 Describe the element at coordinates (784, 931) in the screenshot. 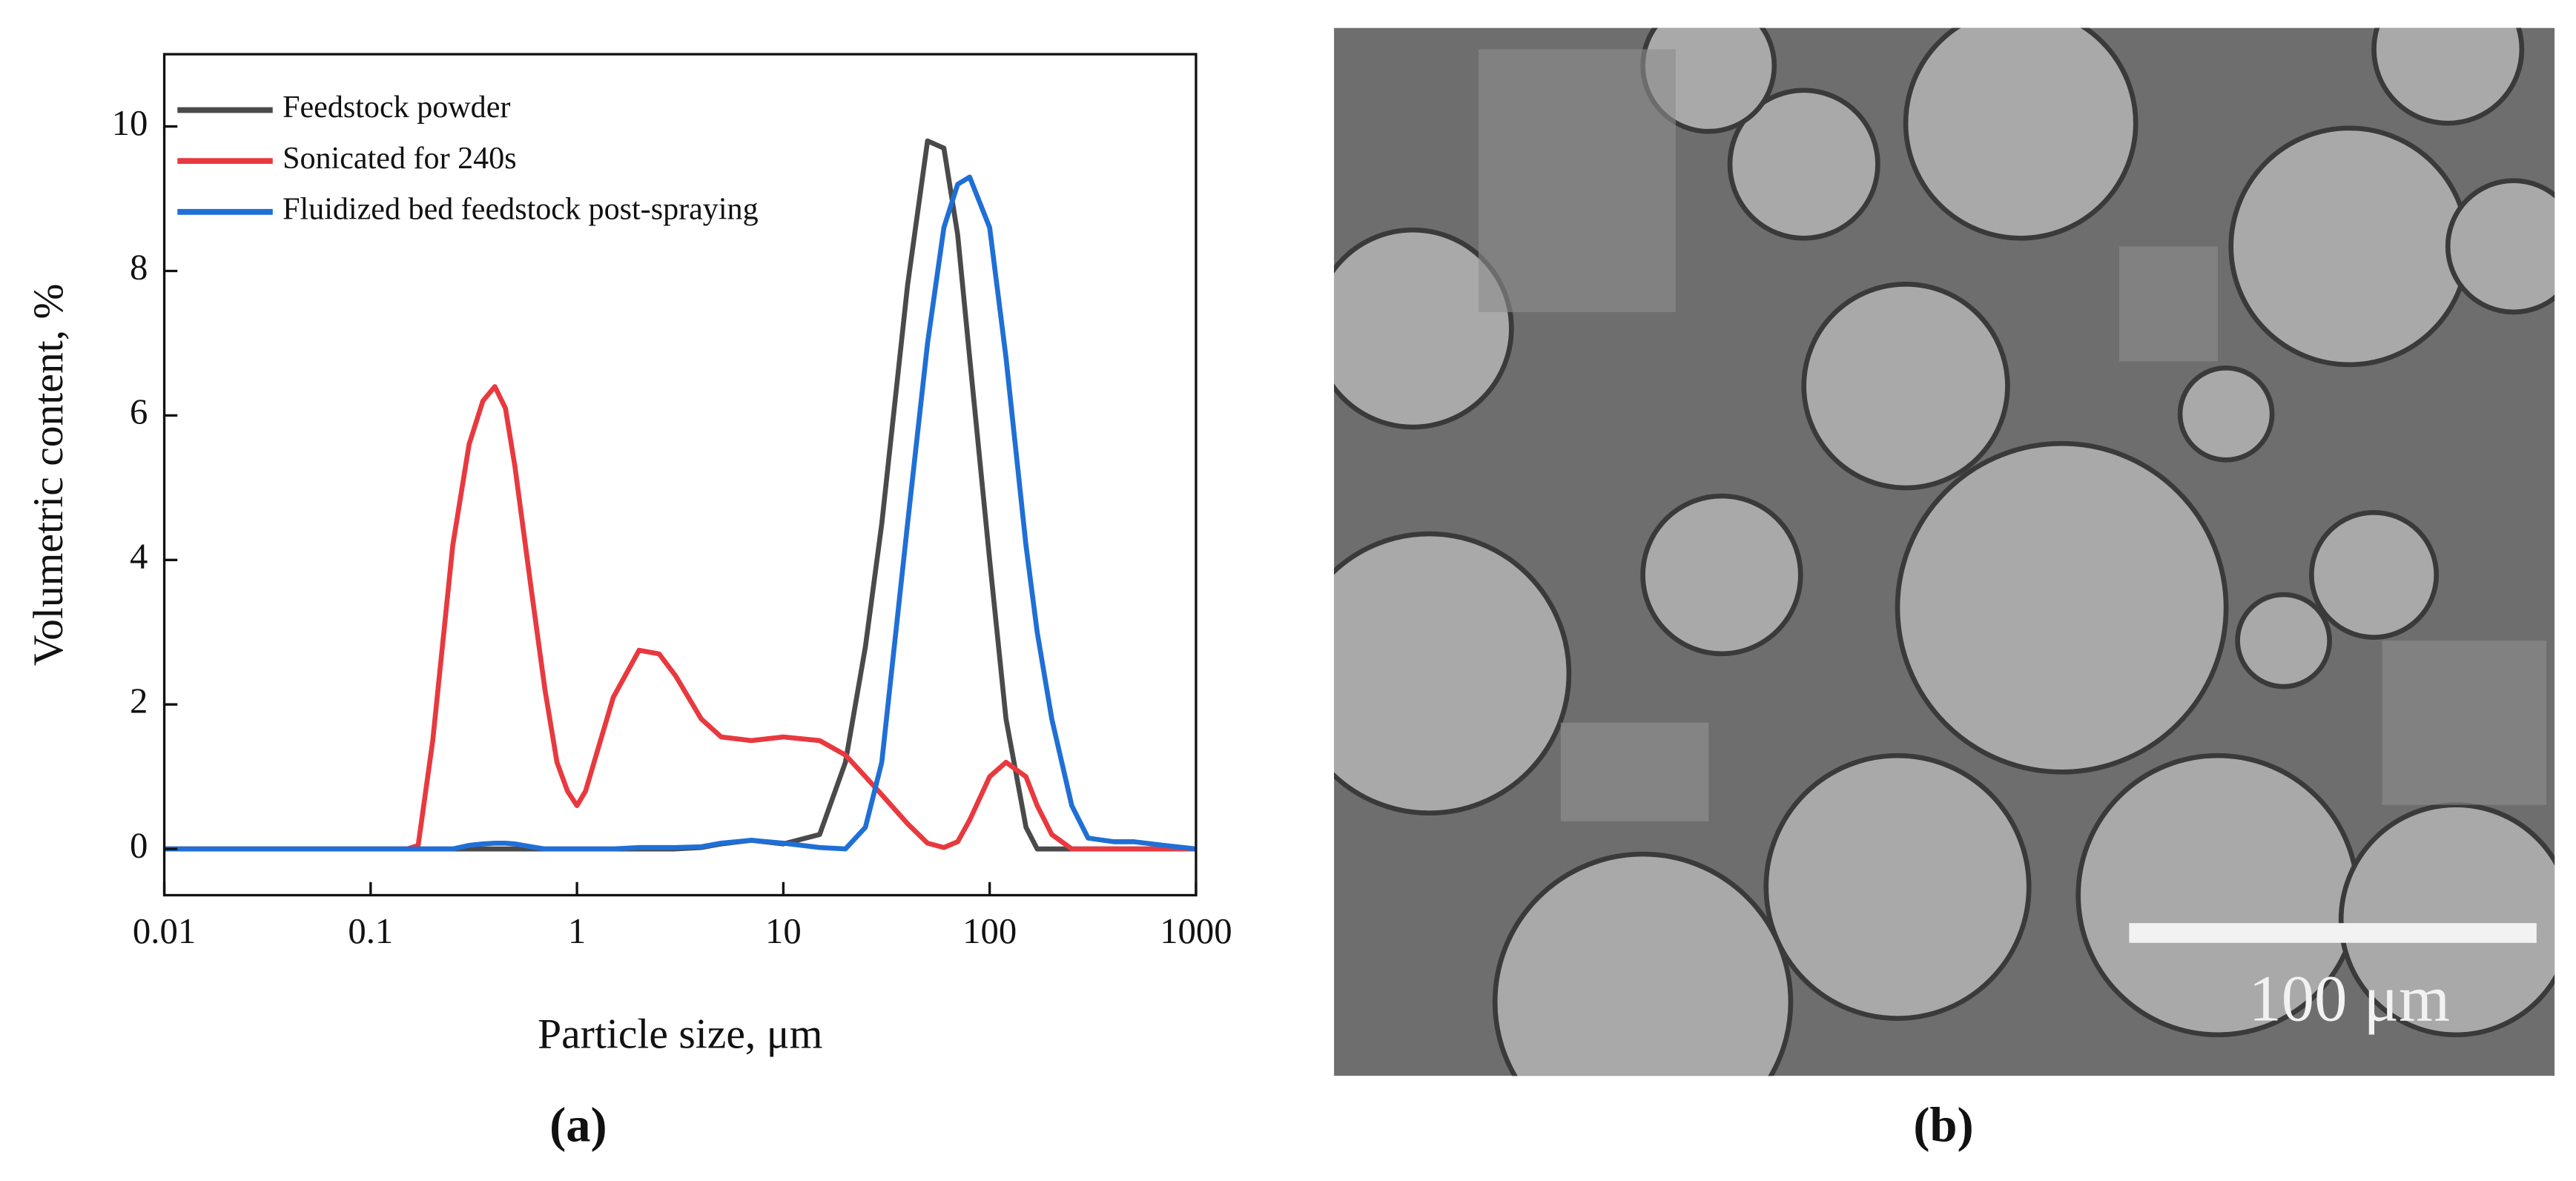

I see `x-tick-label: 10` at that location.